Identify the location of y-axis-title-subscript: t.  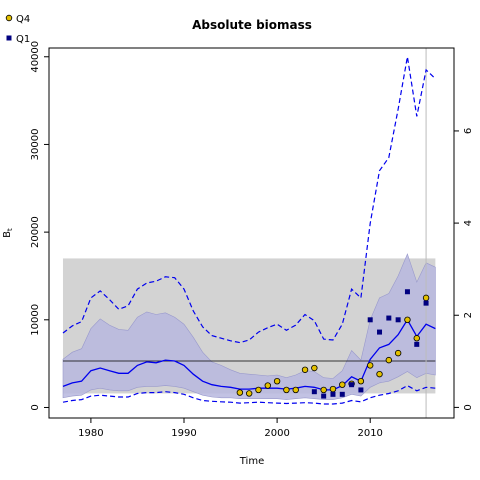
(10, 229).